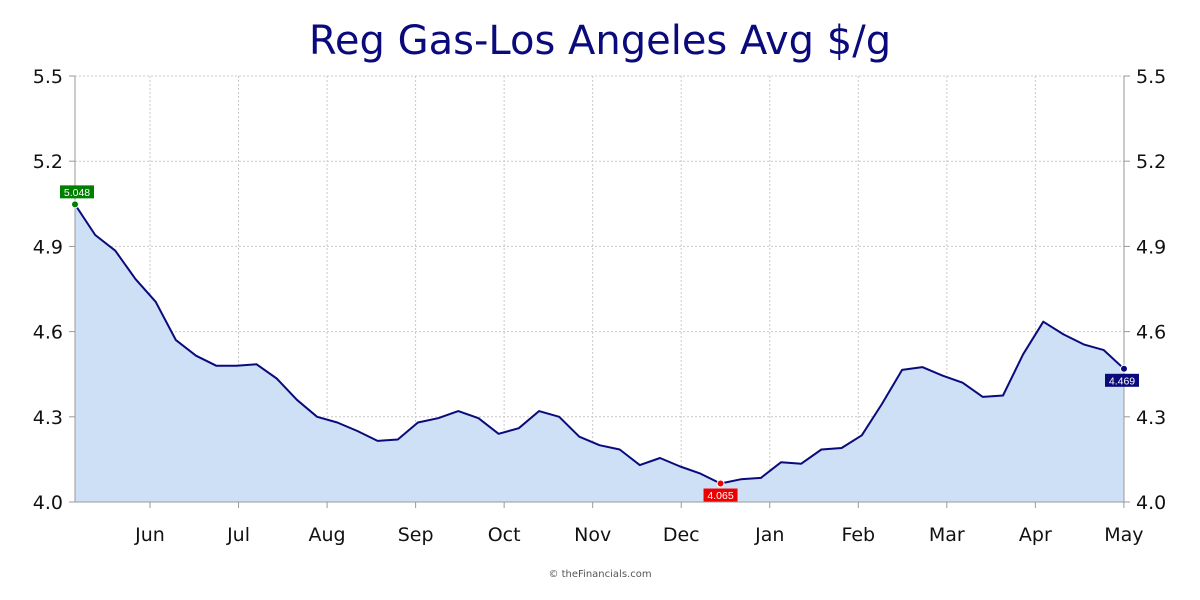 The image size is (1200, 600). I want to click on max-value-marker, so click(75, 204).